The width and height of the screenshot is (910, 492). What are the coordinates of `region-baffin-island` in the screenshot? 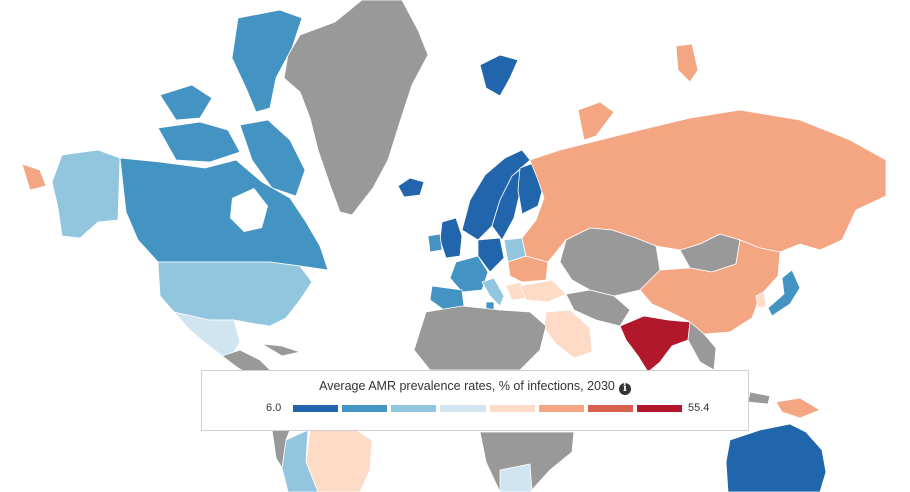 It's located at (272, 158).